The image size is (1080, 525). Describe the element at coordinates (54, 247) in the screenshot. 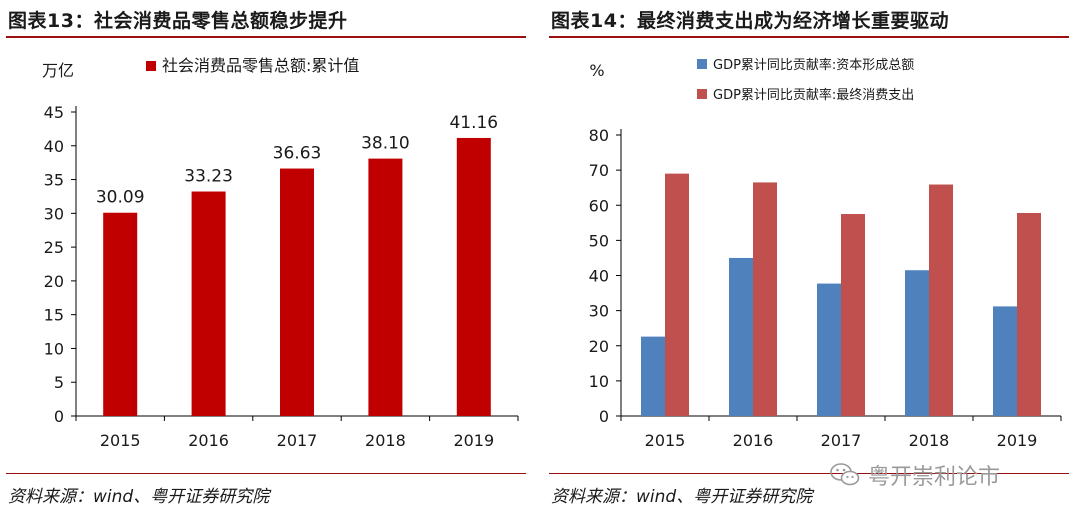

I see `y-tick-label: 25` at that location.